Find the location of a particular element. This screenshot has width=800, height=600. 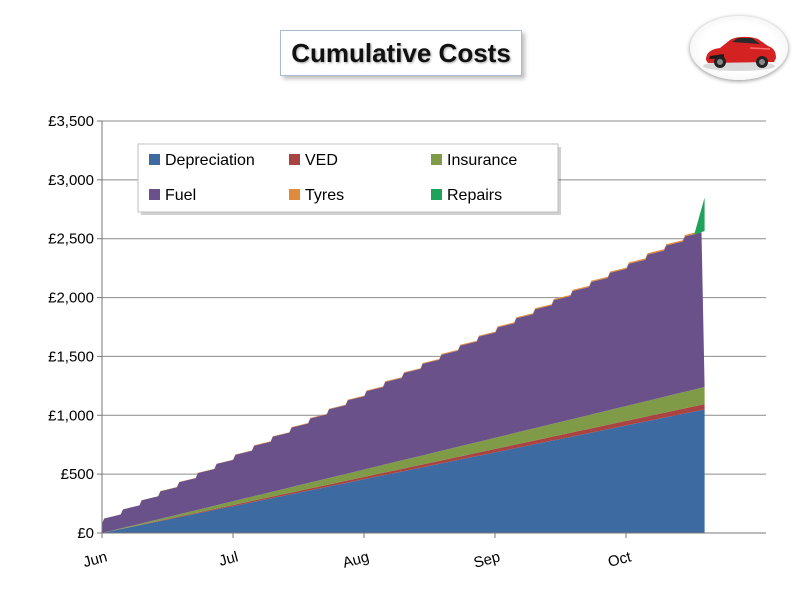

y-tick-label: £1,000 is located at coordinates (71, 415).